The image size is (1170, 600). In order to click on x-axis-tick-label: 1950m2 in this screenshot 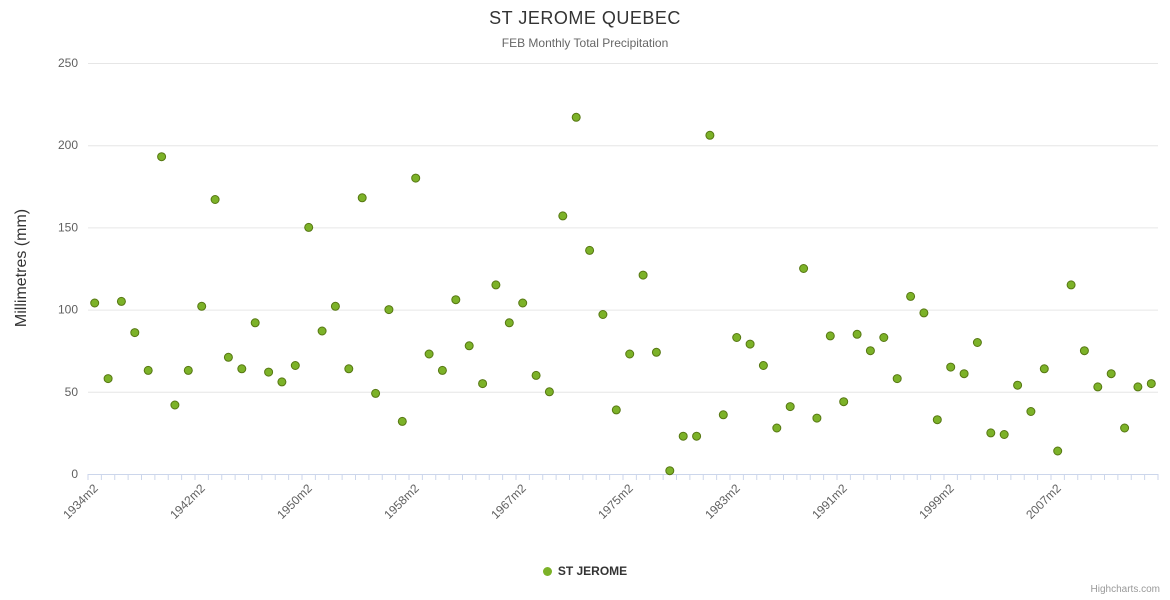, I will do `click(294, 501)`.